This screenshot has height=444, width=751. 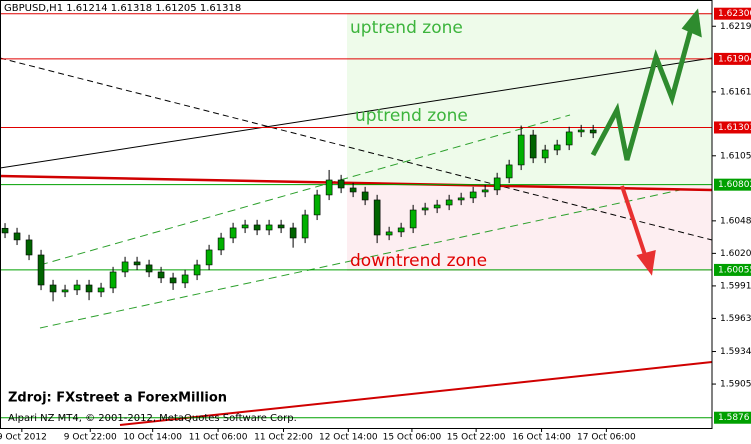 I want to click on x-tick-label: 12 Oct 14:00, so click(x=348, y=438).